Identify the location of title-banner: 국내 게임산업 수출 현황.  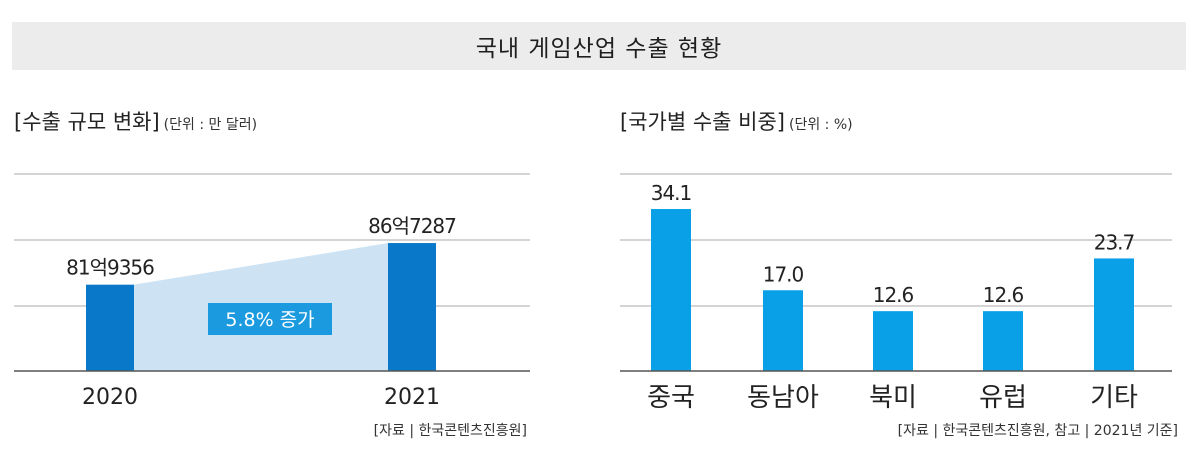
(599, 46).